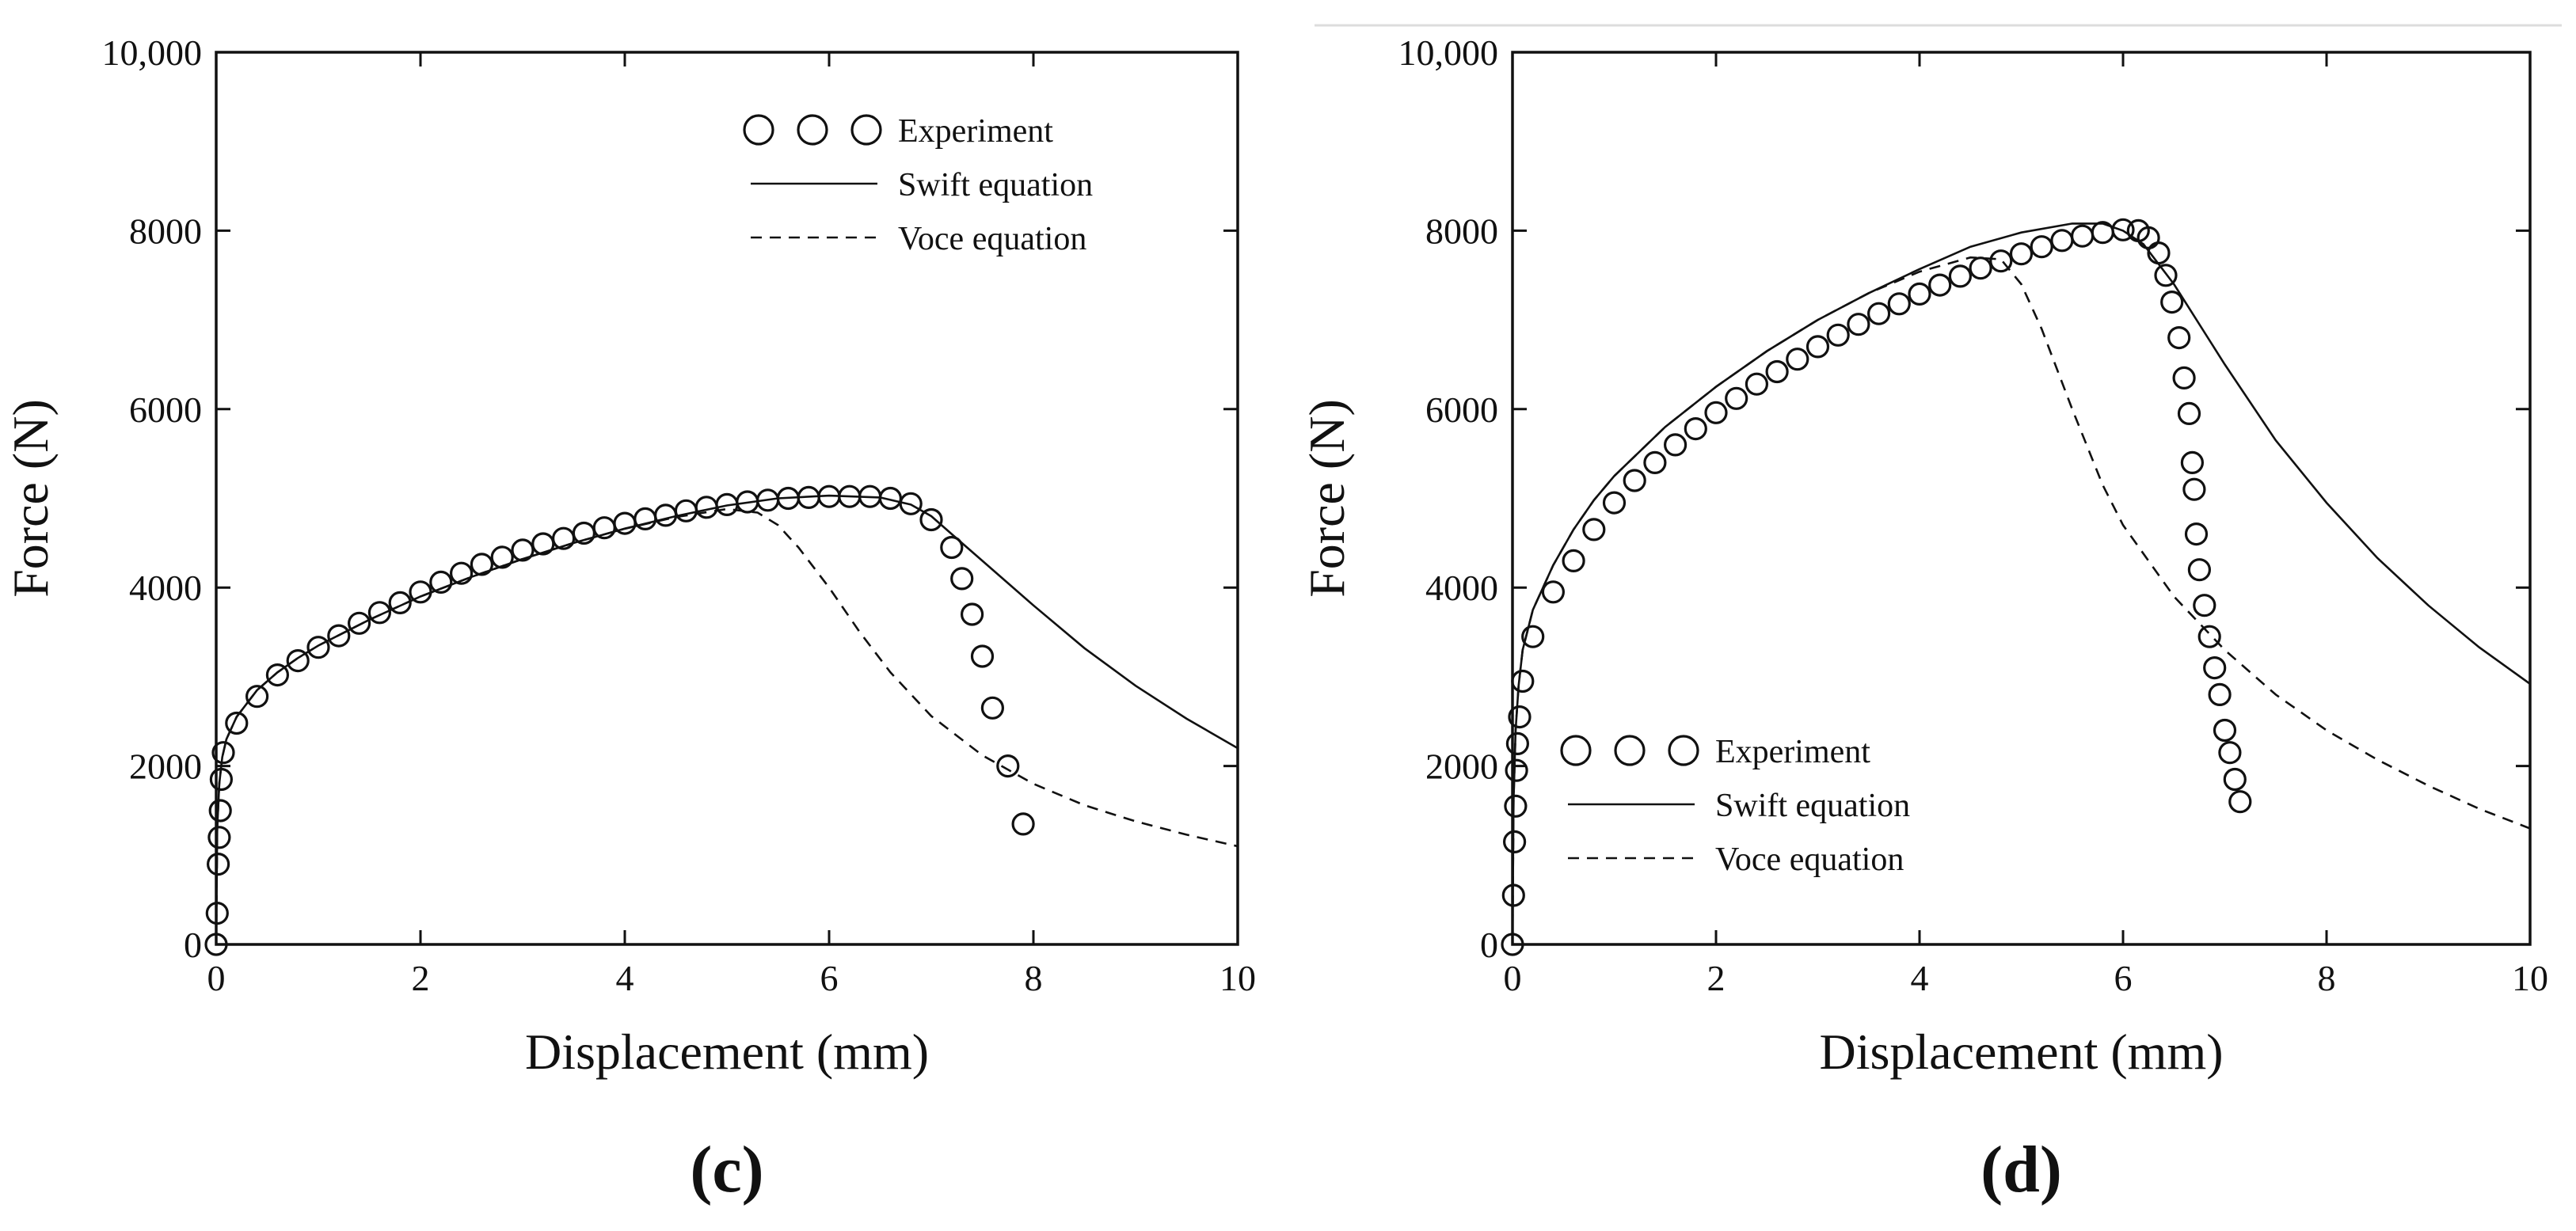 The width and height of the screenshot is (2576, 1231). I want to click on panel-label: (d), so click(2021, 1169).